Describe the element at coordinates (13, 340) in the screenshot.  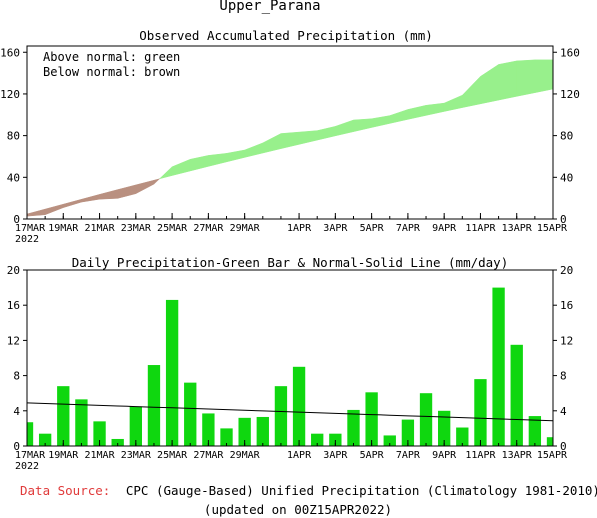
I see `y-tick-label-left: 12` at that location.